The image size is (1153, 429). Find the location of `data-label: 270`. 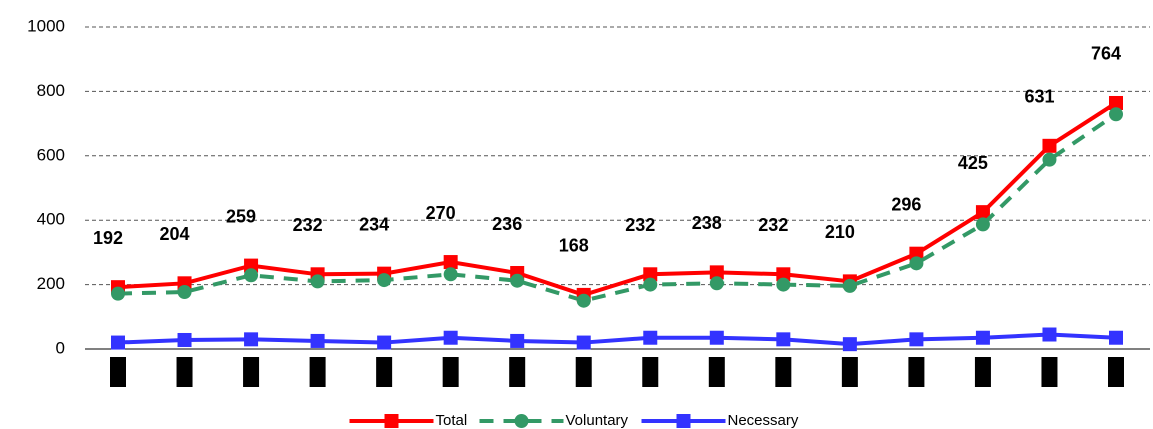

data-label: 270 is located at coordinates (441, 213).